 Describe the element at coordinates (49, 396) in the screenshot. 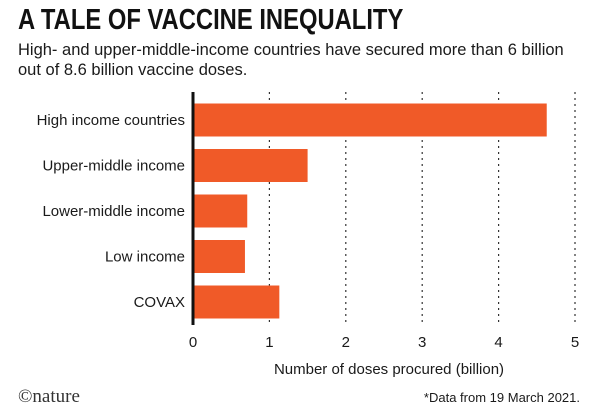

I see `nature-logo: ©nature` at that location.